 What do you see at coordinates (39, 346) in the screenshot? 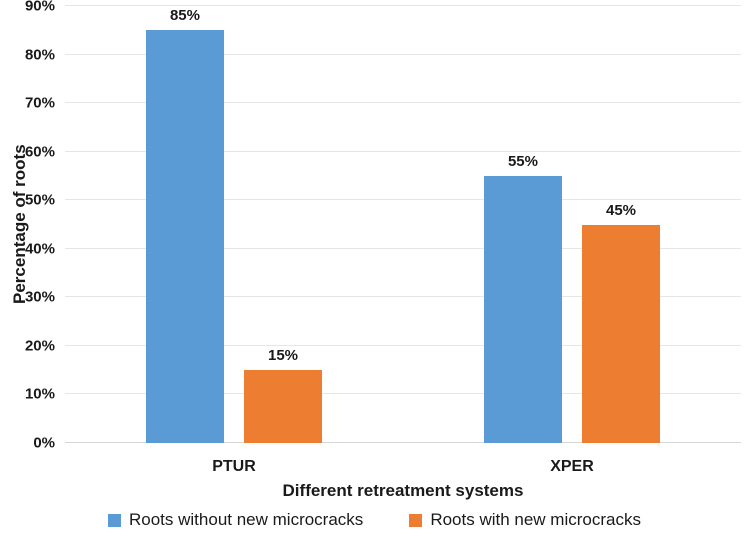
I see `y-tick-label: 20%` at bounding box center [39, 346].